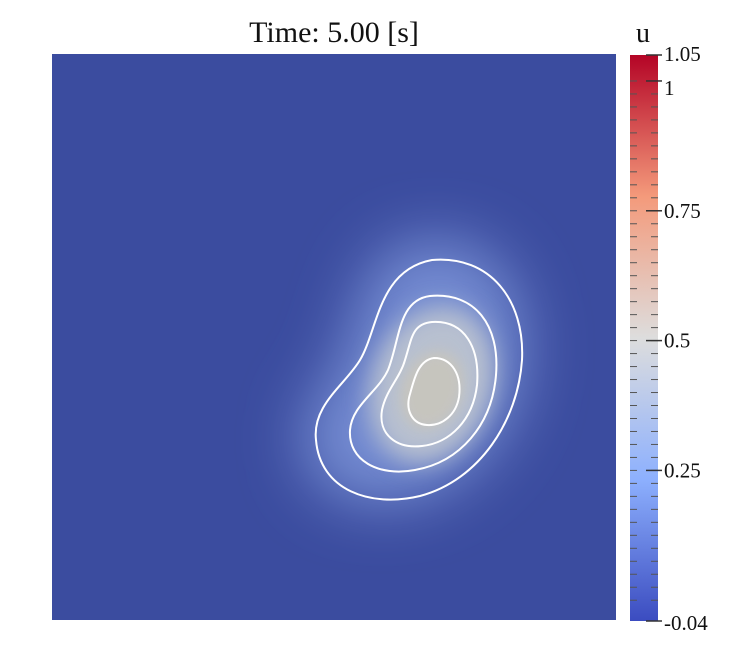  I want to click on colorbar-minor-ticks, so click(644, 340).